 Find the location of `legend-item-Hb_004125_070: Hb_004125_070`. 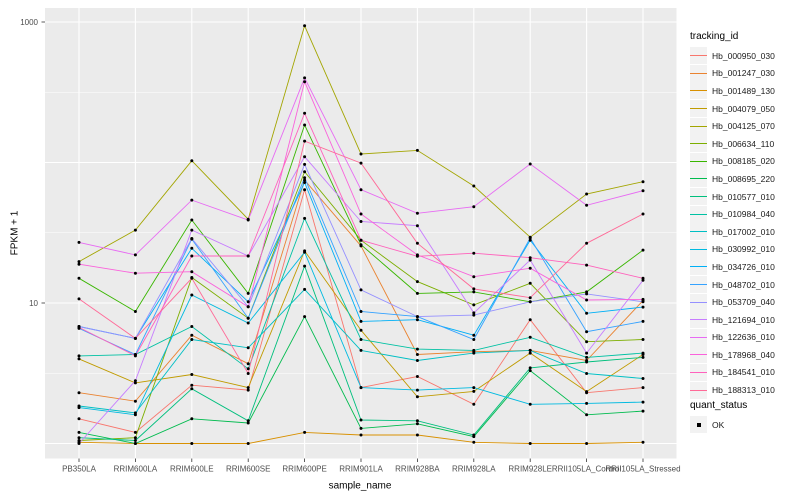

legend-item-Hb_004125_070: Hb_004125_070 is located at coordinates (744, 126).